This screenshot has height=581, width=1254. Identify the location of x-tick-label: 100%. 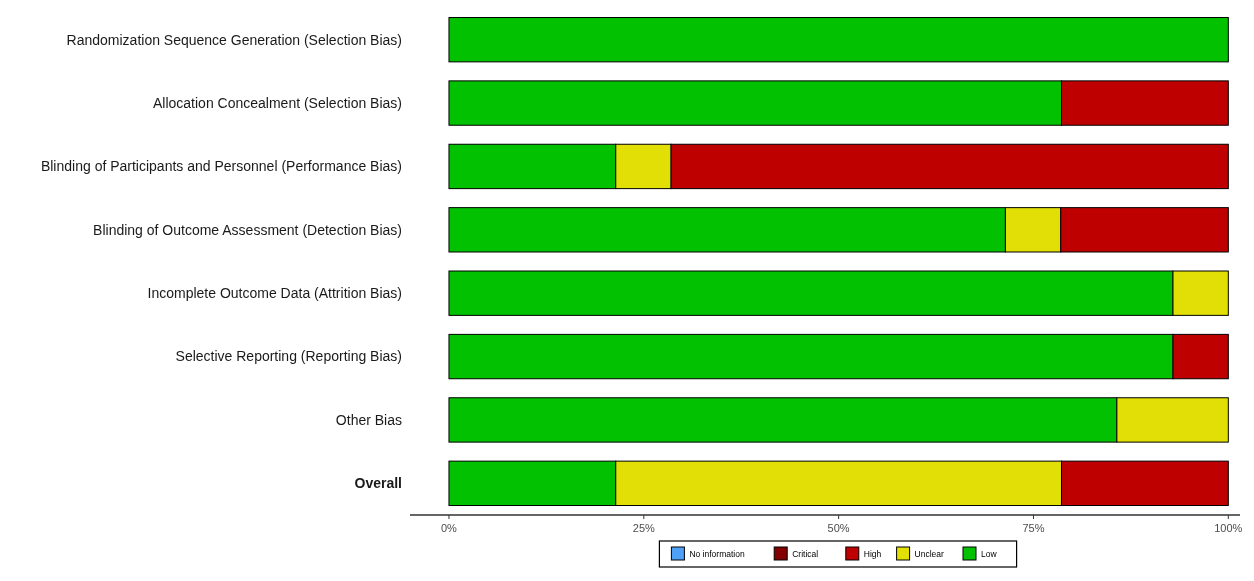
(1228, 528).